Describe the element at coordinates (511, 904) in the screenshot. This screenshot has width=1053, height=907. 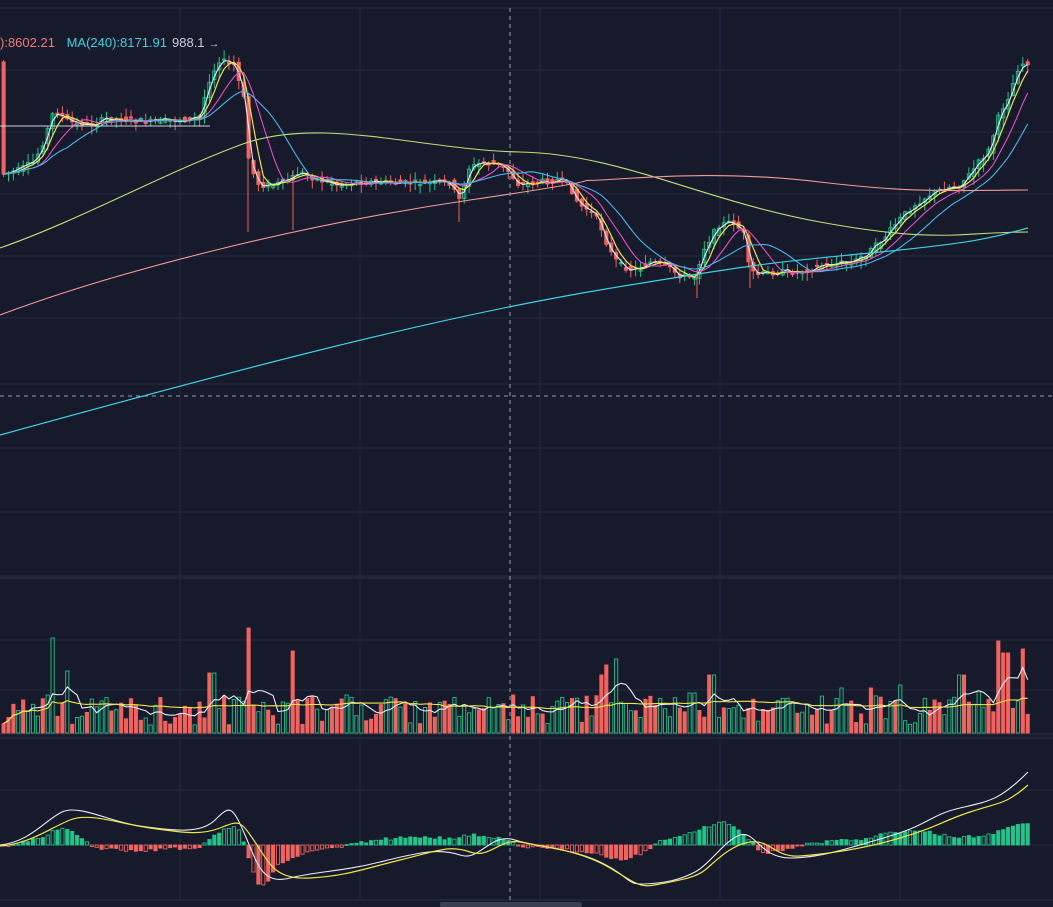
I see `horizontal-scrollbar` at that location.